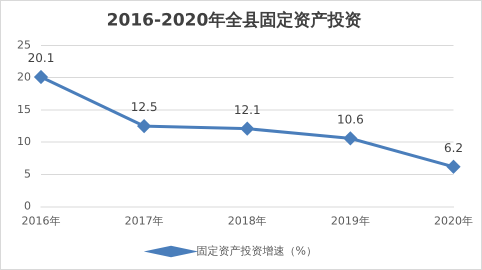 The height and width of the screenshot is (270, 482). Describe the element at coordinates (256, 251) in the screenshot. I see `legend-label: 固定资产投资增速（%）` at that location.